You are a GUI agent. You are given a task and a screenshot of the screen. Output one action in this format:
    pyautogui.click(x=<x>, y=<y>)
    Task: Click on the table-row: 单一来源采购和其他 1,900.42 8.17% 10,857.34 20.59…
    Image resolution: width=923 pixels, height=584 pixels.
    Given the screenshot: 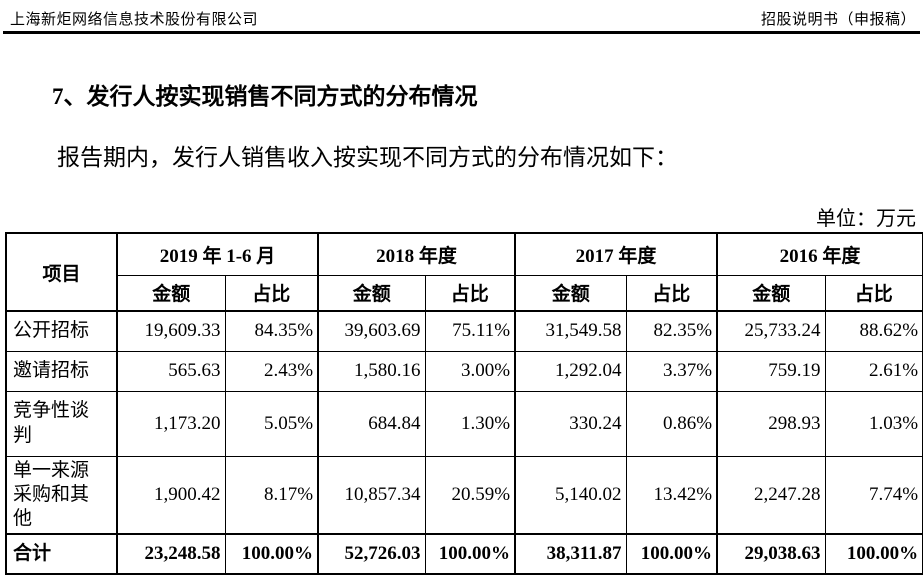 What is the action you would take?
    pyautogui.click(x=464, y=495)
    